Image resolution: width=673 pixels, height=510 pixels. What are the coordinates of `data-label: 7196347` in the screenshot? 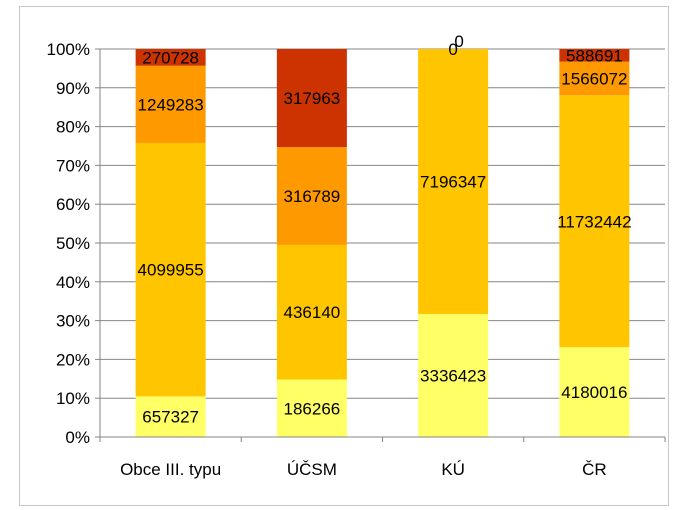 It's located at (453, 182).